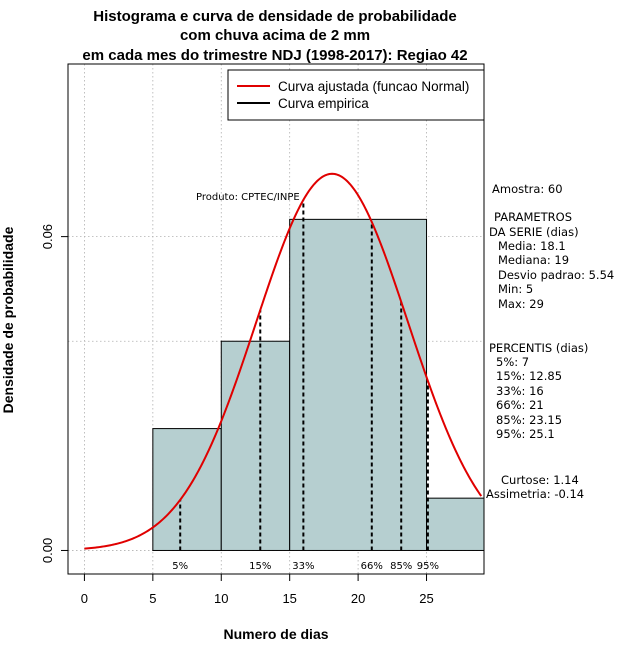 This screenshot has width=640, height=660. Describe the element at coordinates (520, 391) in the screenshot. I see `stat-p33: 33%: 16` at that location.